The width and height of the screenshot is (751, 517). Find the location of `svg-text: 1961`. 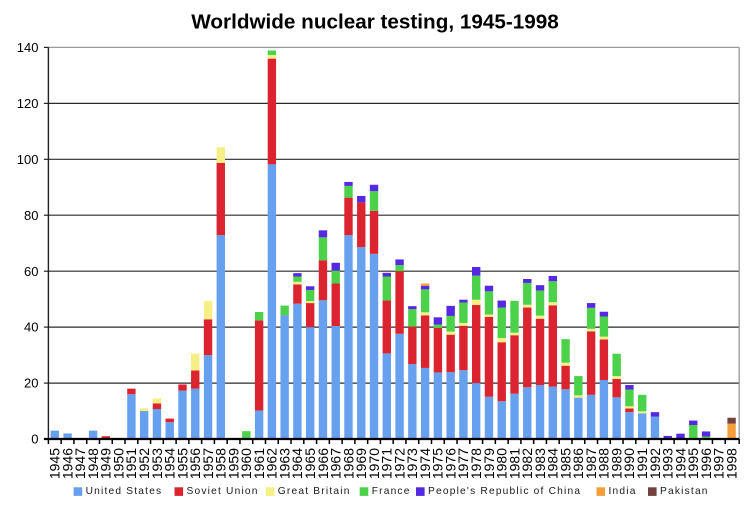

svg-text: 1961 is located at coordinates (259, 463).